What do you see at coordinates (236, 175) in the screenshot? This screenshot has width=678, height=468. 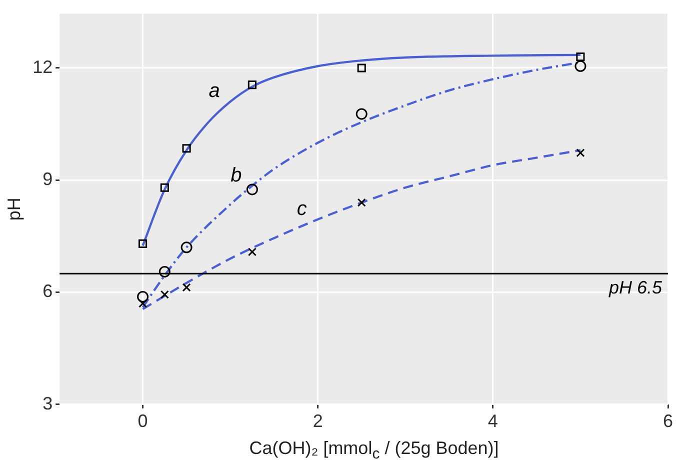 I see `series-label: b` at bounding box center [236, 175].